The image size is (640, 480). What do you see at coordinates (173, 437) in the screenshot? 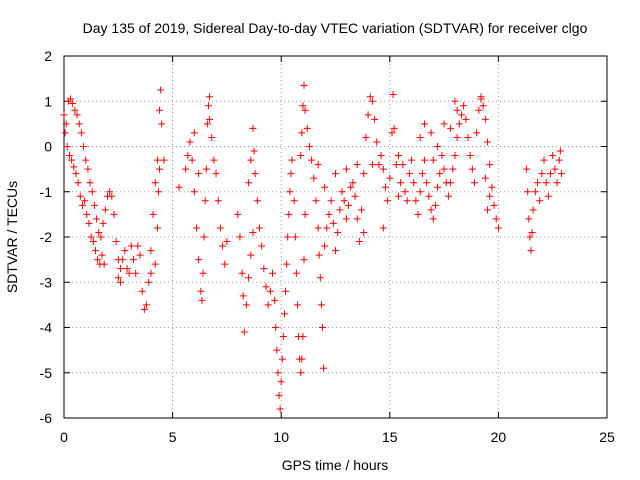
I see `x-tick-label: 5` at bounding box center [173, 437].